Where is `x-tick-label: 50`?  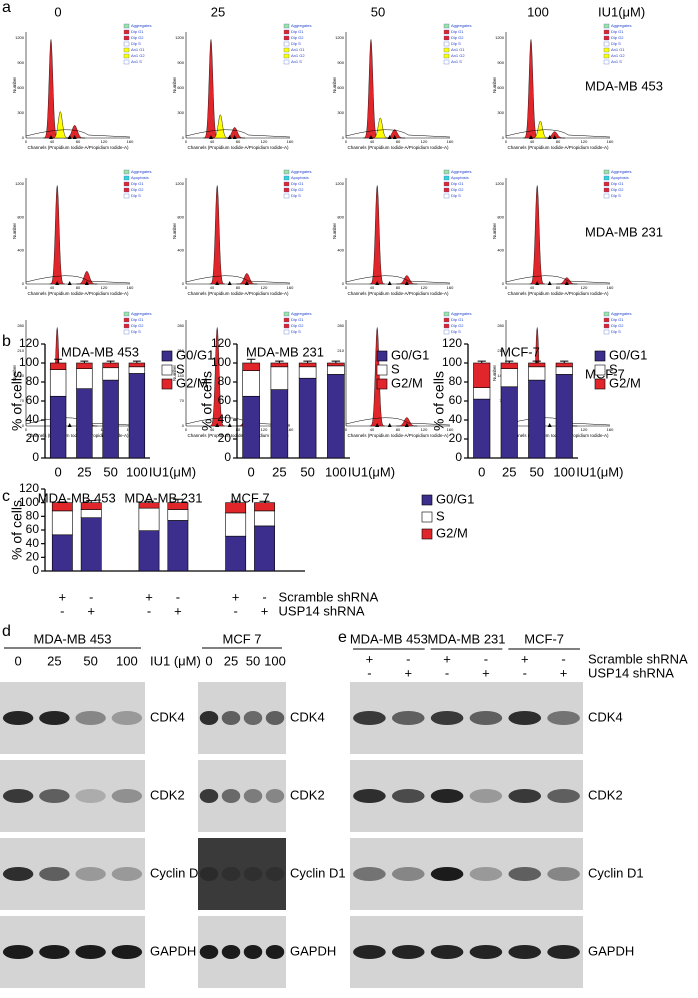 x-tick-label: 50 is located at coordinates (537, 471).